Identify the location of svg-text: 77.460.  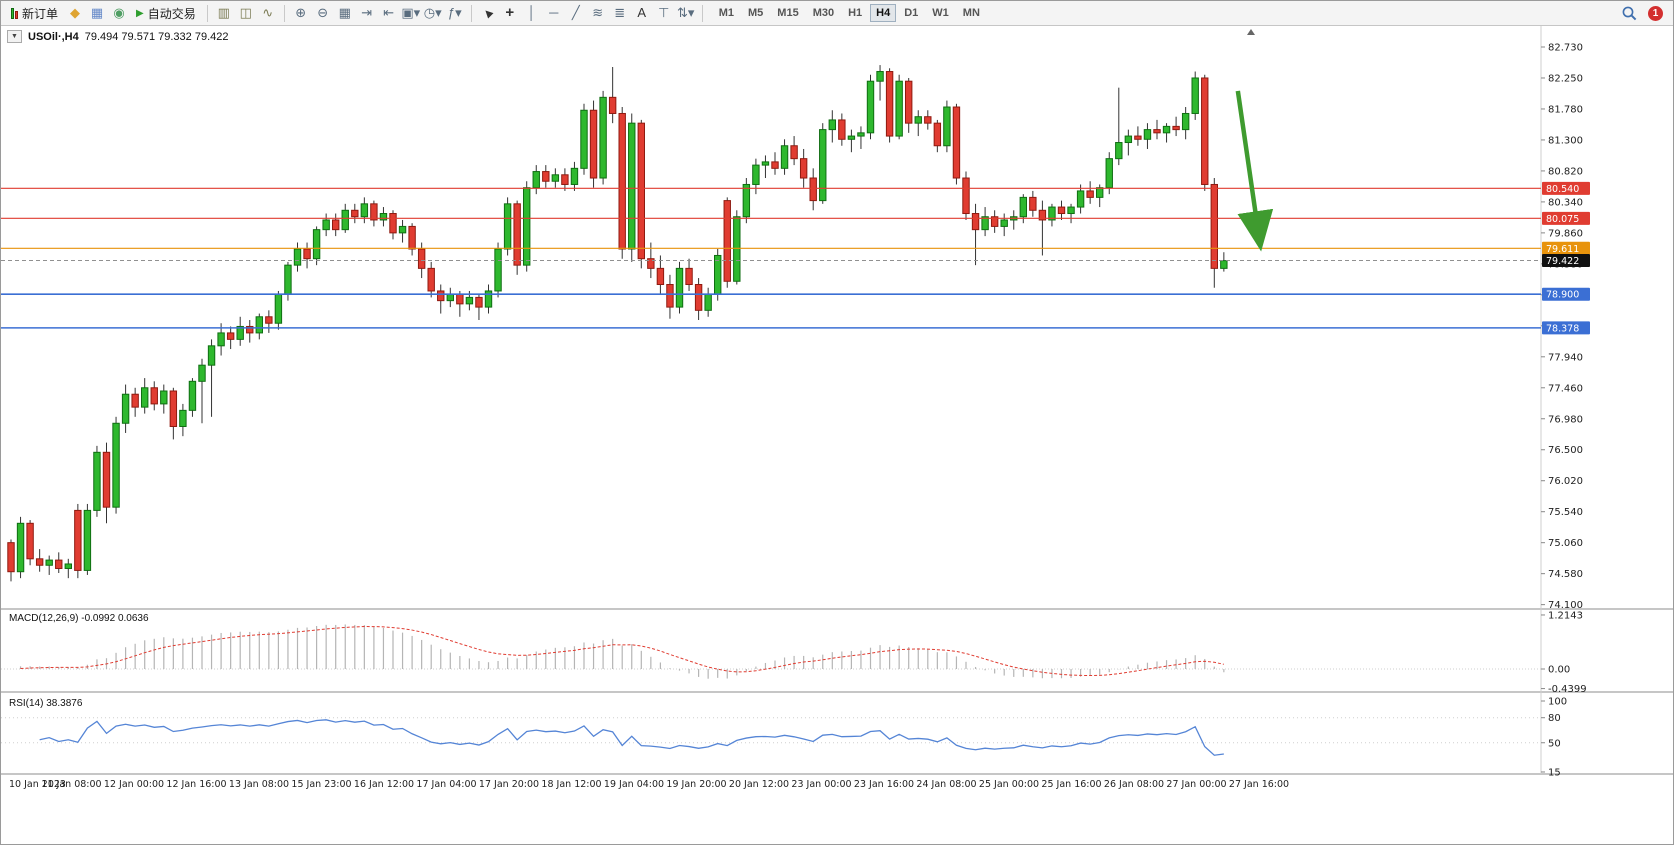
(1565, 388).